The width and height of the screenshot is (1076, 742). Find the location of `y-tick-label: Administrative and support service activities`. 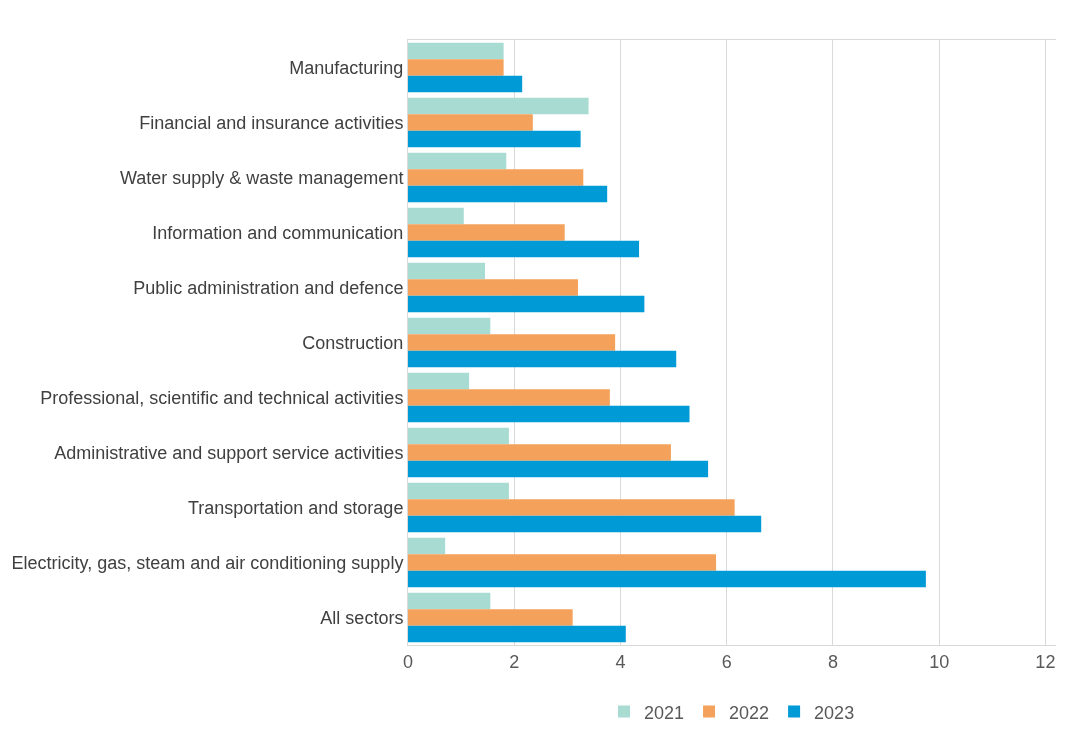

y-tick-label: Administrative and support service activities is located at coordinates (229, 452).